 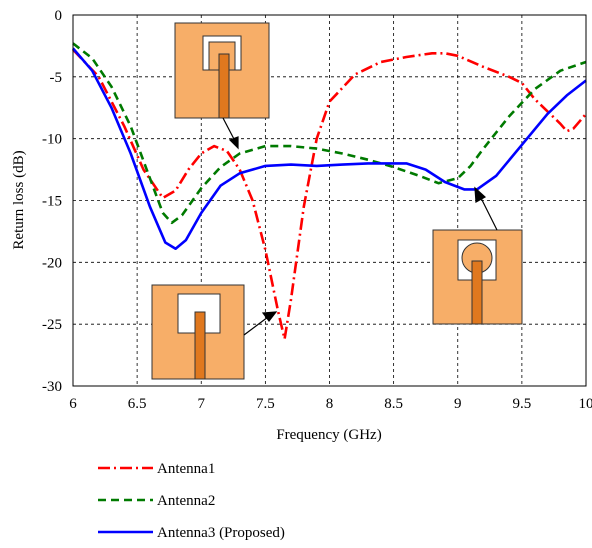 I want to click on legend: Antenna1 Antenna2 Antenna3 (Proposed), so click(x=191, y=501).